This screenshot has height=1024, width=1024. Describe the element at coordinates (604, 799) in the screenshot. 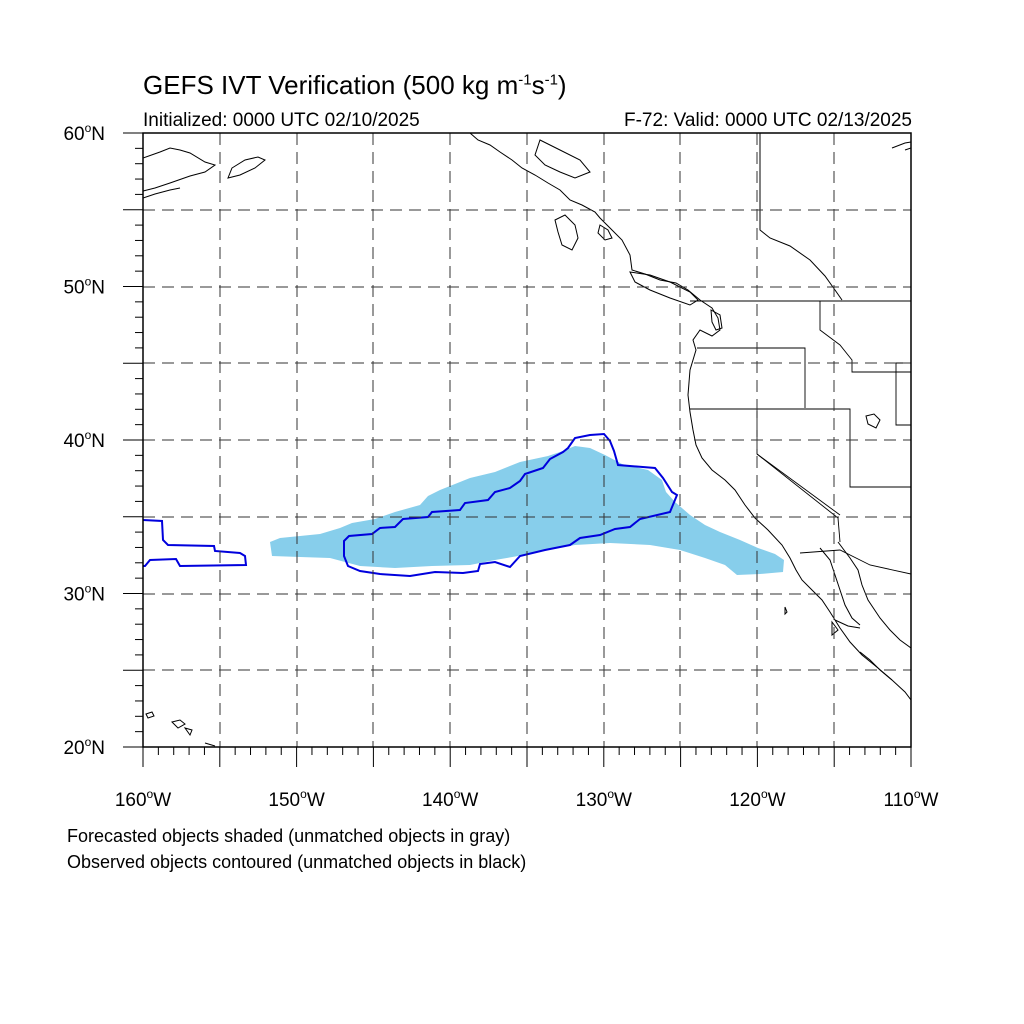

I see `lon-label-130W: 130oW` at that location.